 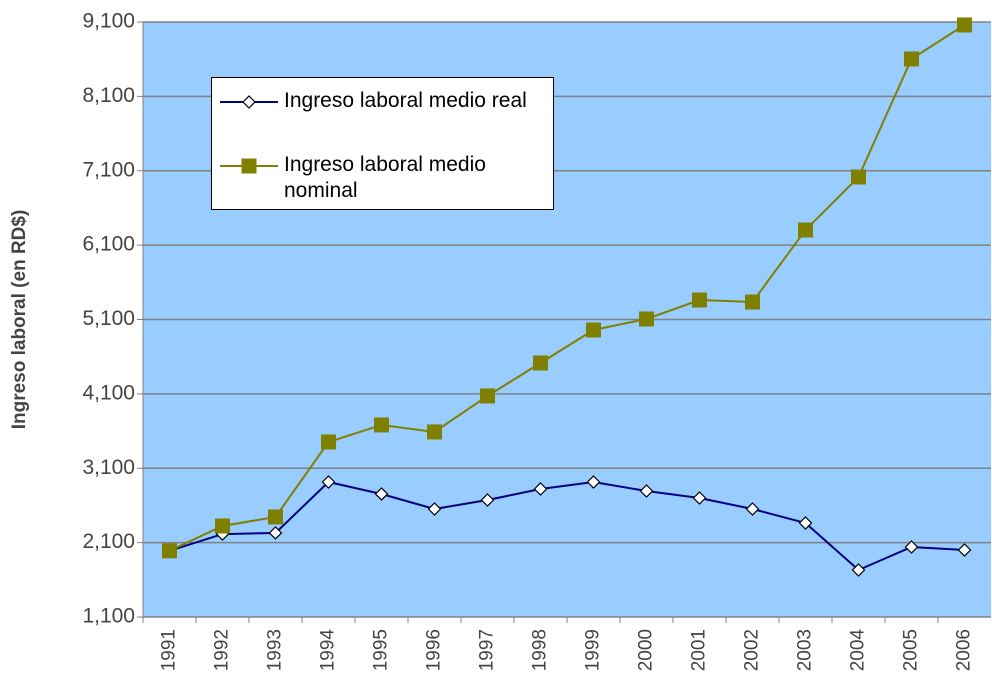 I want to click on x-tick-label: 2006, so click(x=964, y=650).